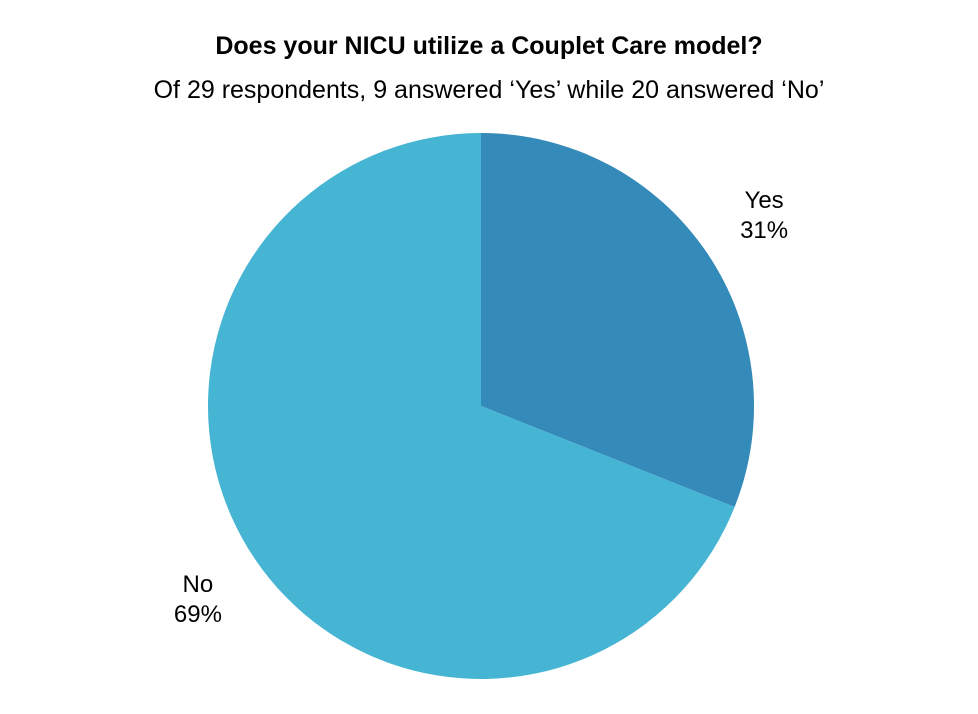 This screenshot has width=978, height=714. I want to click on slice-percent-no: 69%, so click(198, 614).